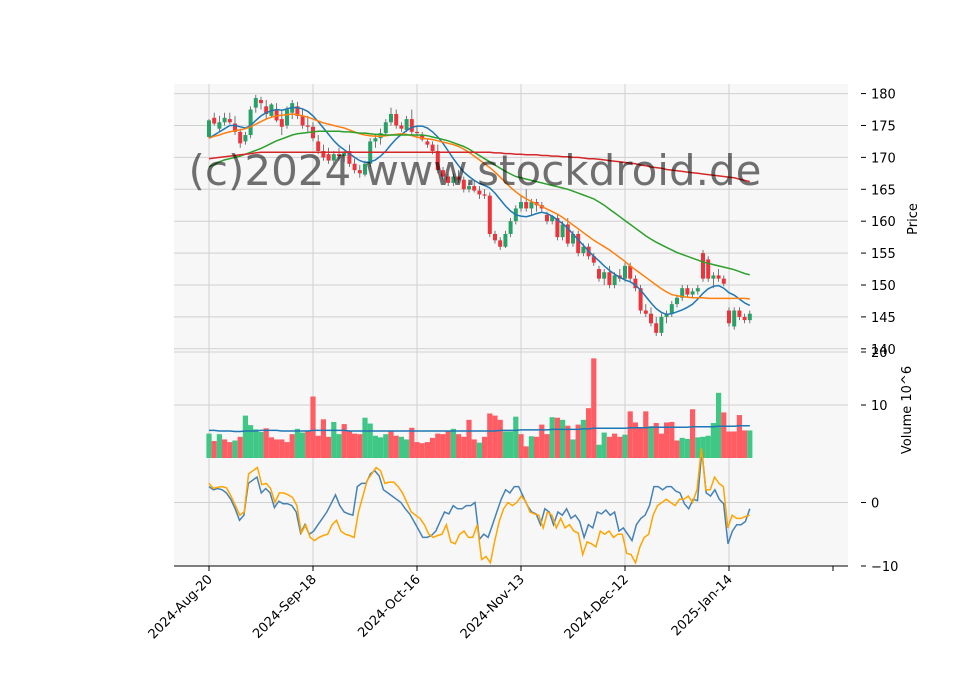 The height and width of the screenshot is (690, 960). What do you see at coordinates (389, 606) in the screenshot?
I see `x-tick-label-2: 2024-Oct-16` at bounding box center [389, 606].